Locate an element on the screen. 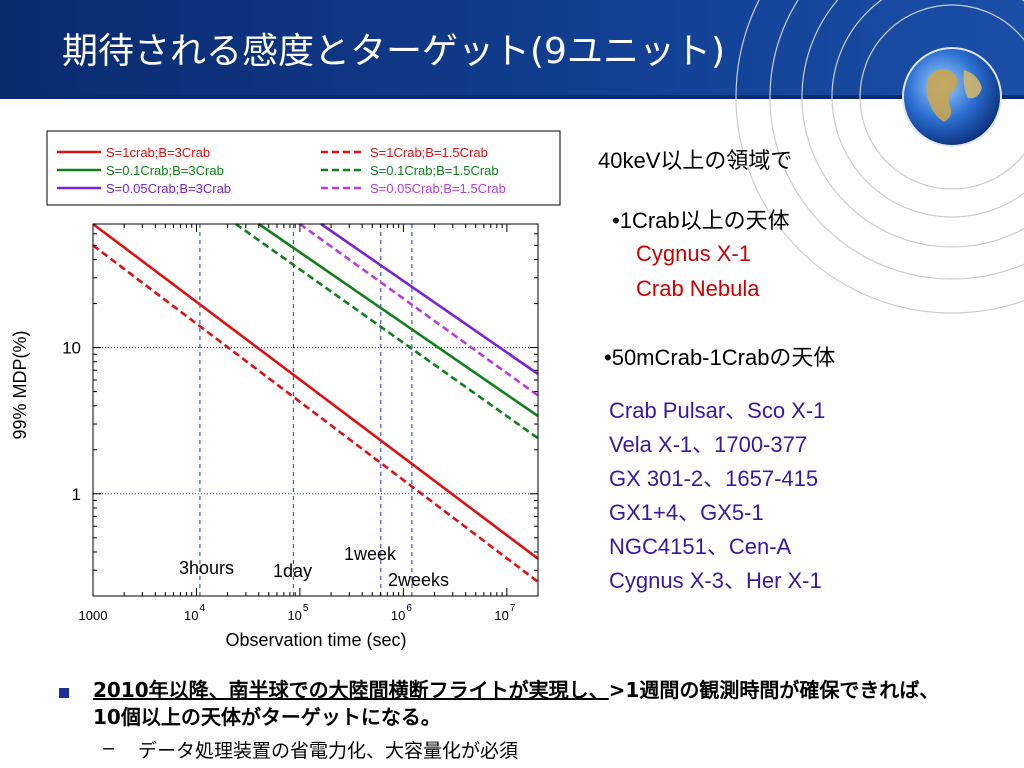 The height and width of the screenshot is (768, 1024). y-tick-labels: 1 10 is located at coordinates (71, 421).